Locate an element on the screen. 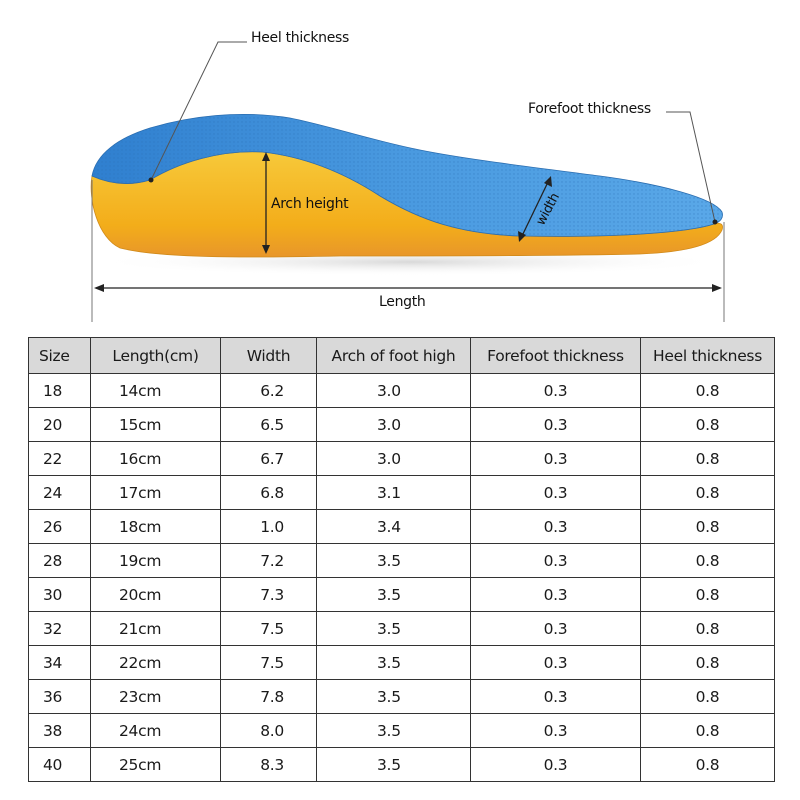 The width and height of the screenshot is (800, 800). header-size: Size is located at coordinates (59, 355).